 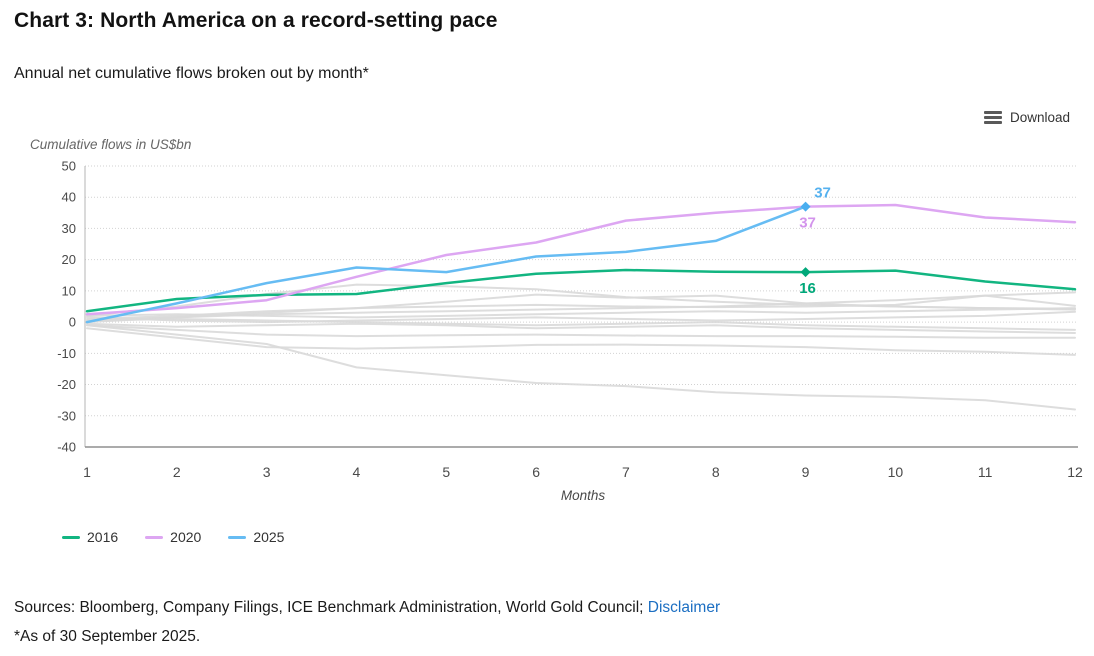 What do you see at coordinates (267, 472) in the screenshot?
I see `x-tick-label: 3` at bounding box center [267, 472].